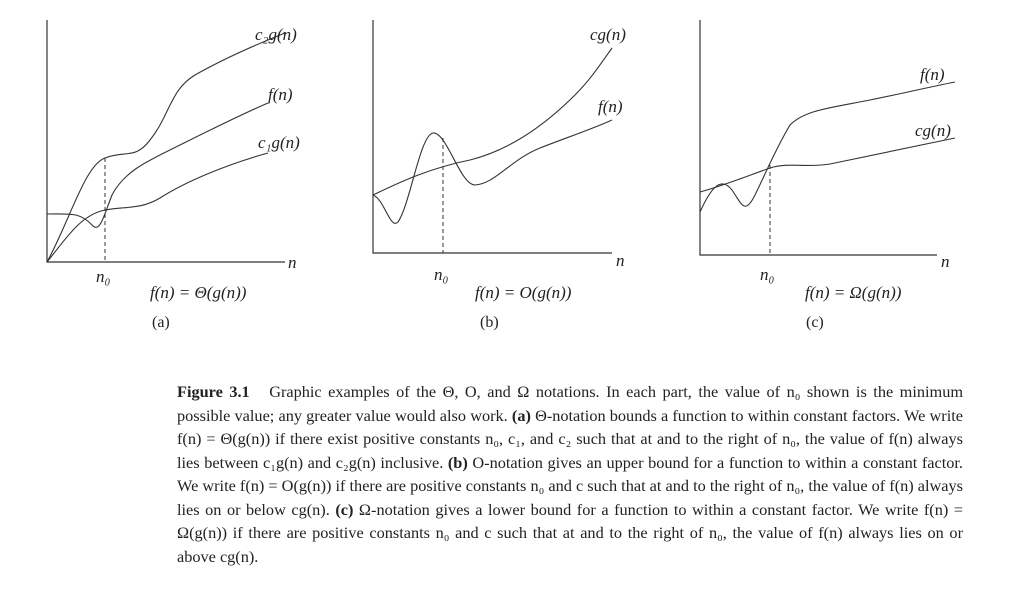 The image size is (1024, 606). I want to click on curve-label: c₂g(n), so click(276, 34).